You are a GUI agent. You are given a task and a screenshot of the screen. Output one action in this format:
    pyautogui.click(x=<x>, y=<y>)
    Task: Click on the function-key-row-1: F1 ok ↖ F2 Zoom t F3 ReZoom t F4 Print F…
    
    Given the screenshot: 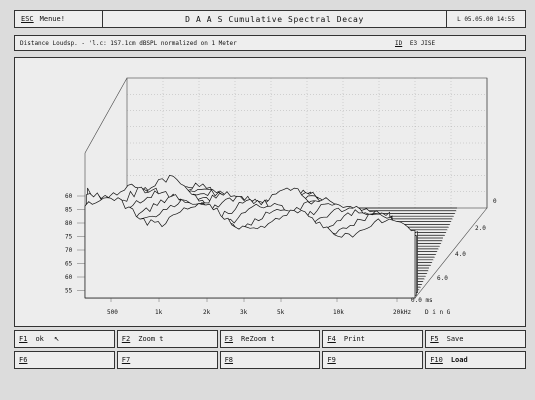 What is the action you would take?
    pyautogui.click(x=270, y=339)
    